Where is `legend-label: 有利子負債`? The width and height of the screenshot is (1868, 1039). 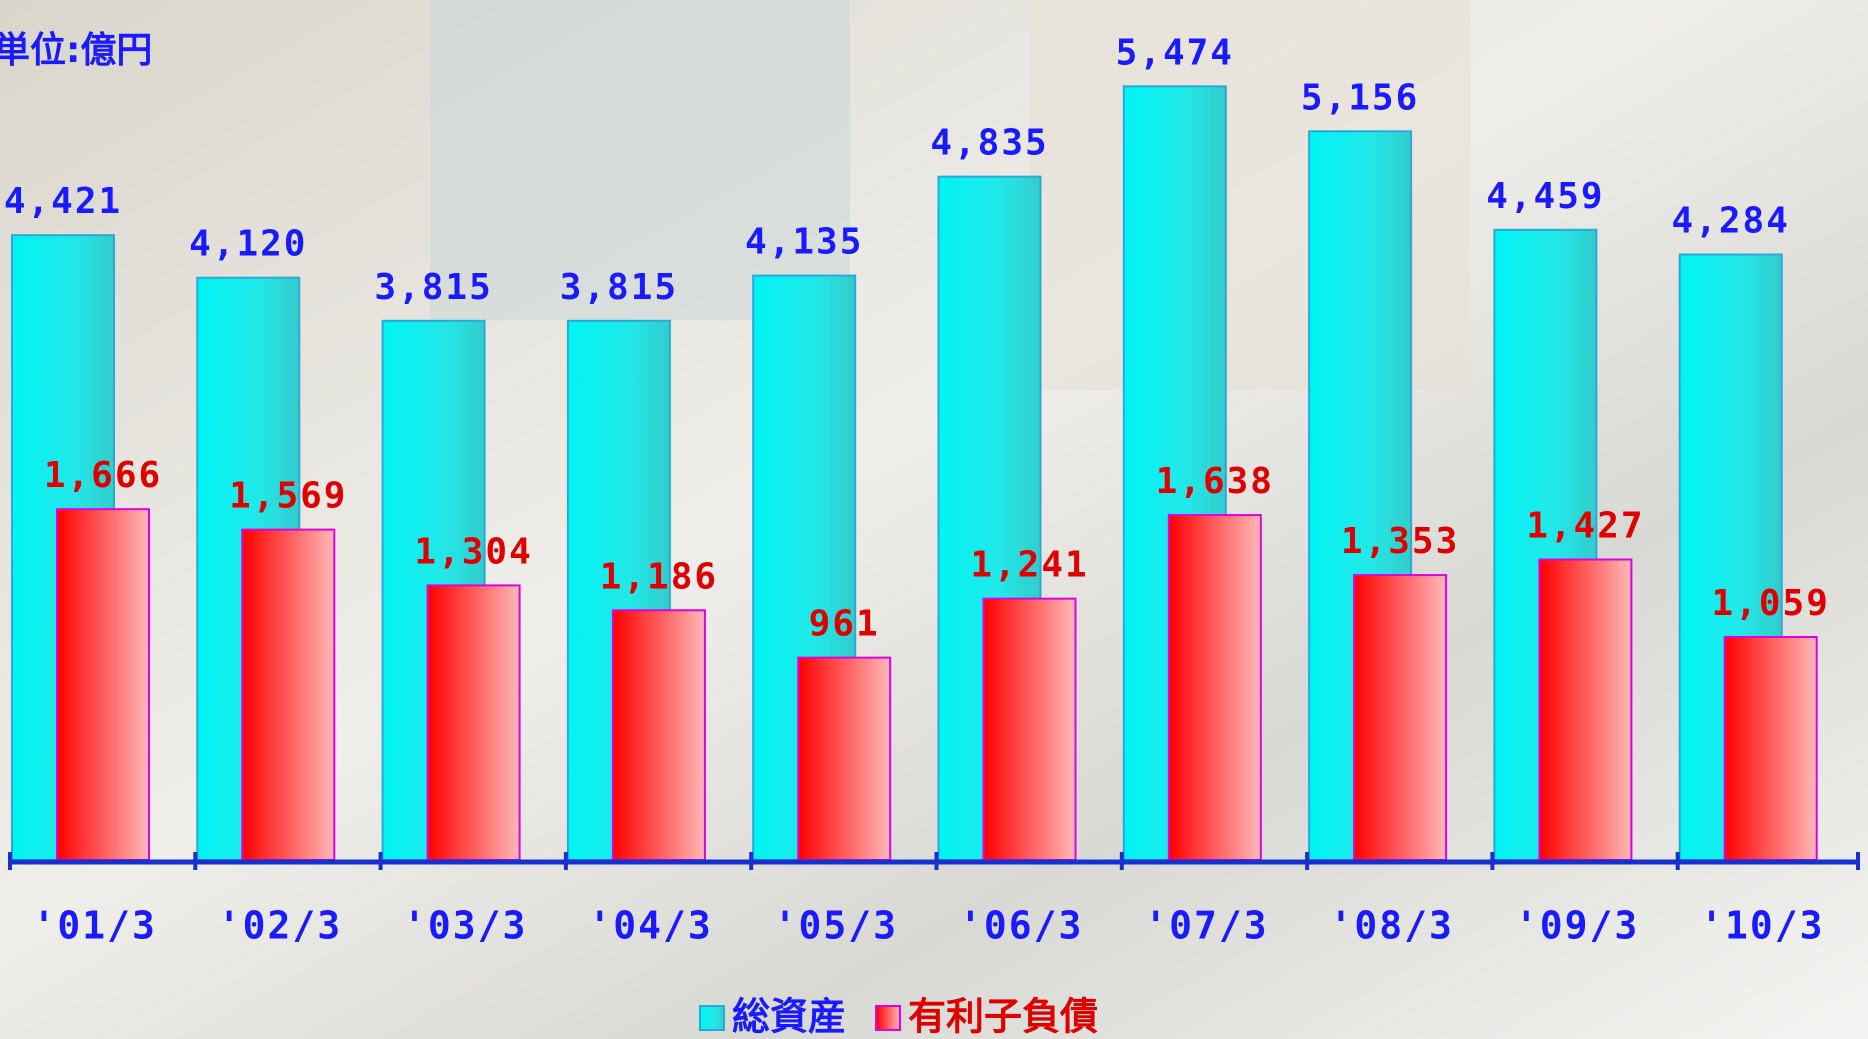
legend-label: 有利子負債 is located at coordinates (1003, 1017).